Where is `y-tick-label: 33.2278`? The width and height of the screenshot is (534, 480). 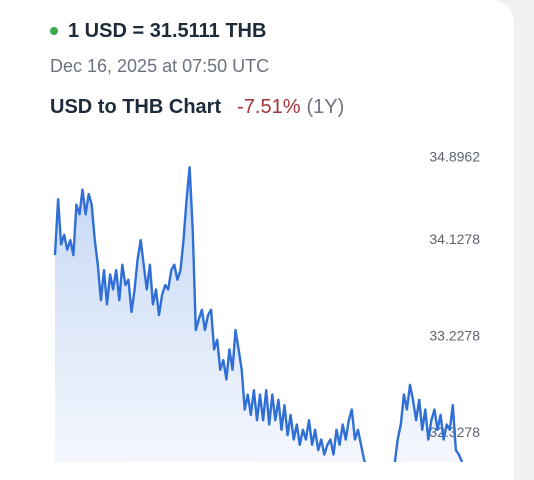
y-tick-label: 33.2278 is located at coordinates (454, 335).